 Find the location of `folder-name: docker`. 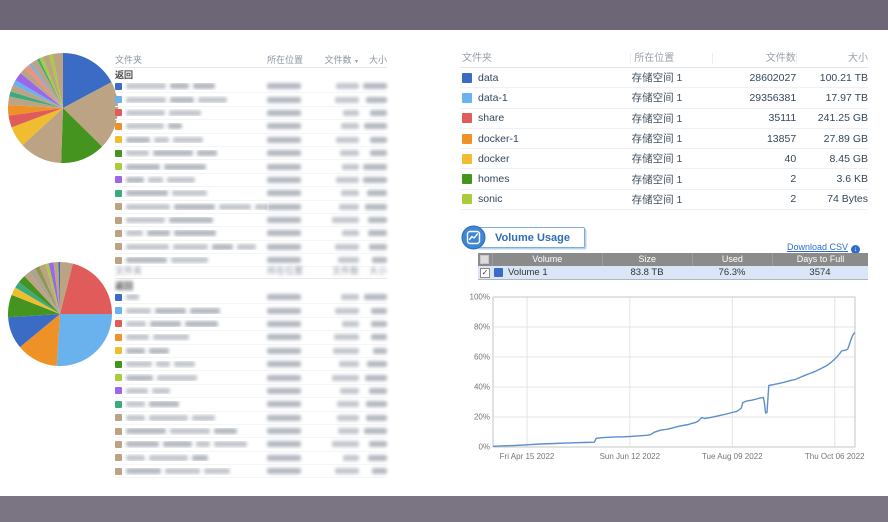

folder-name: docker is located at coordinates (494, 158).